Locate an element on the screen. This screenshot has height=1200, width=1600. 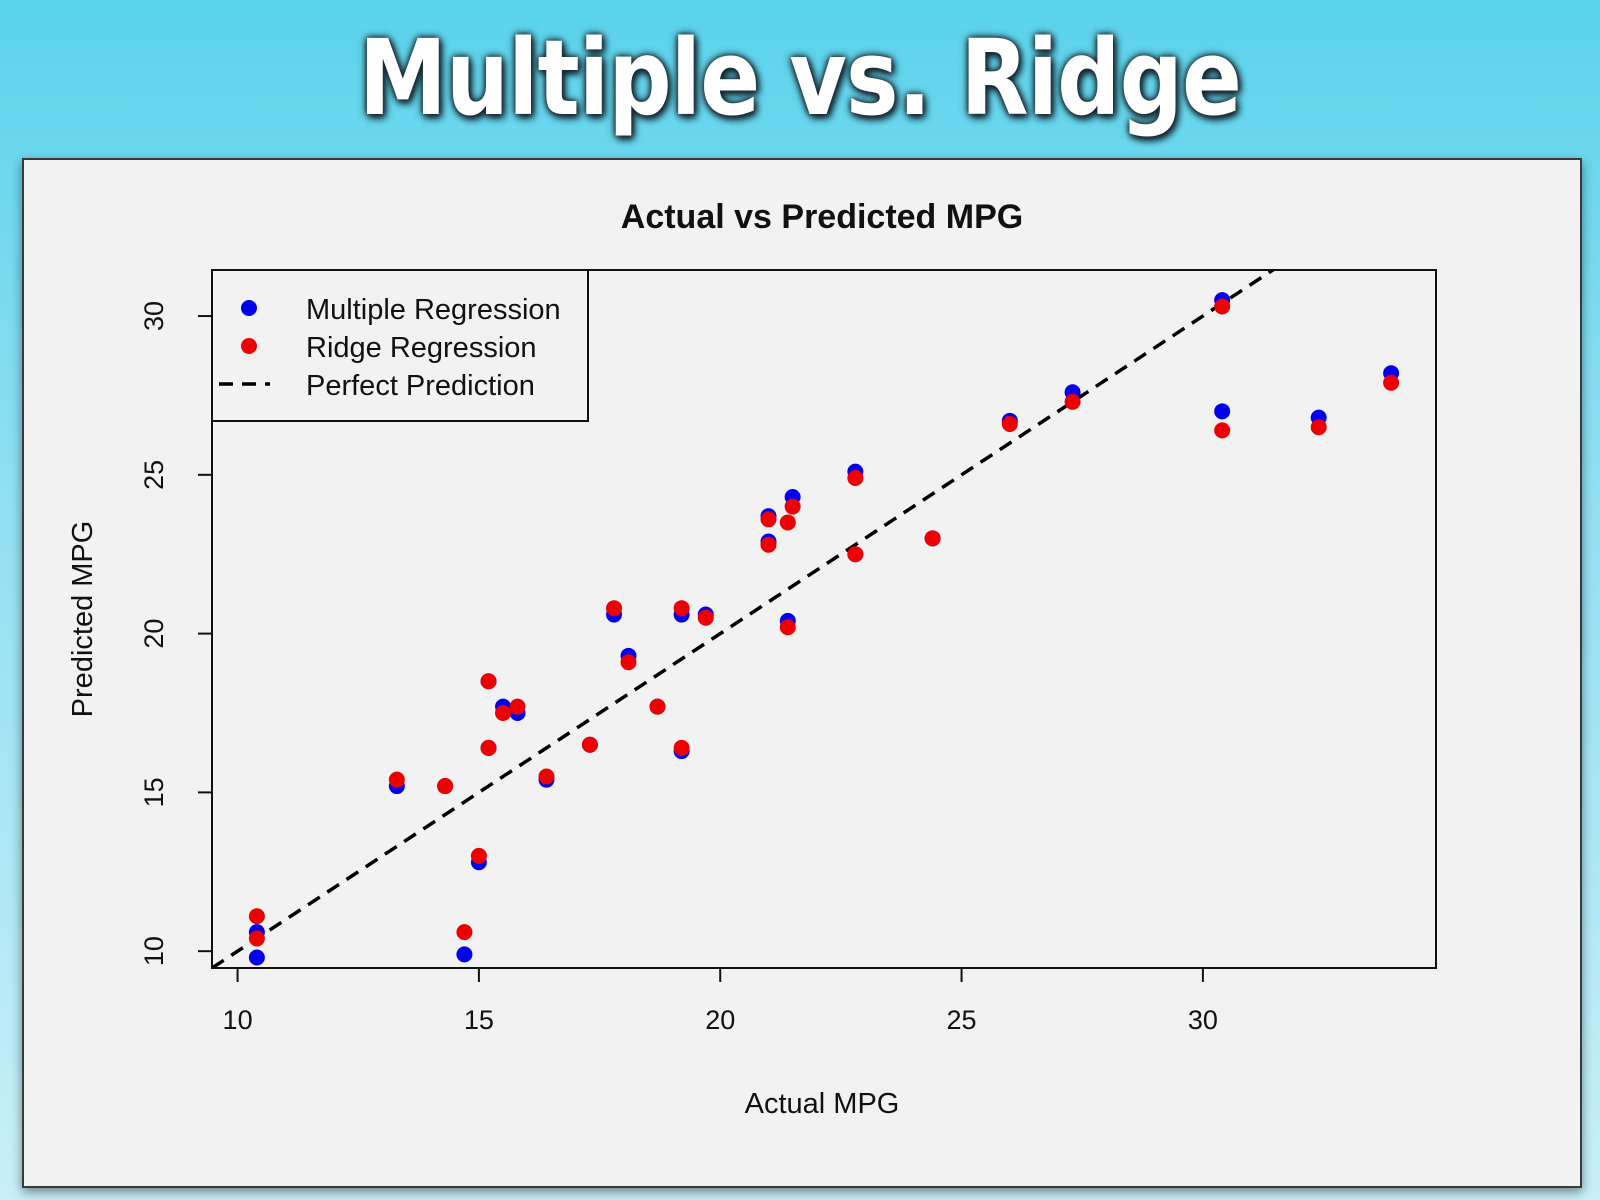
y-tick-label: 30 is located at coordinates (154, 316).